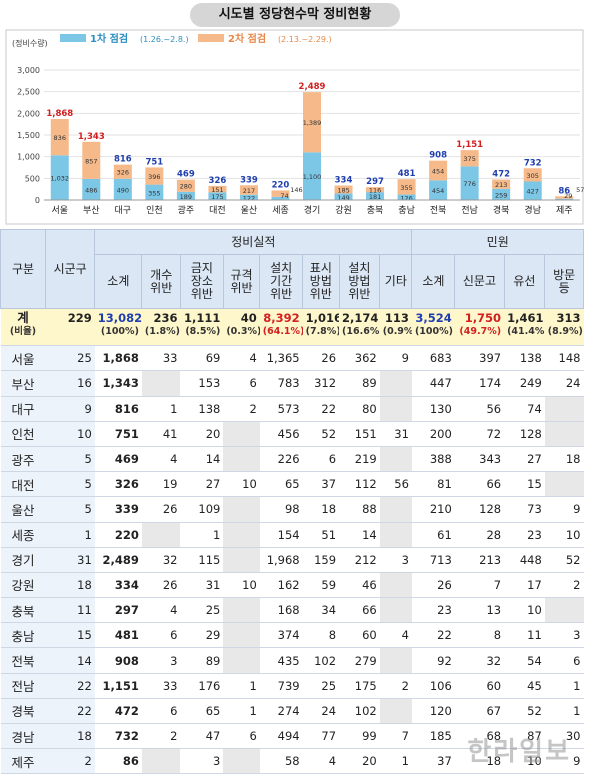 This screenshot has width=589, height=774. What do you see at coordinates (70, 711) in the screenshot?
I see `sigungu-cell: 22` at bounding box center [70, 711].